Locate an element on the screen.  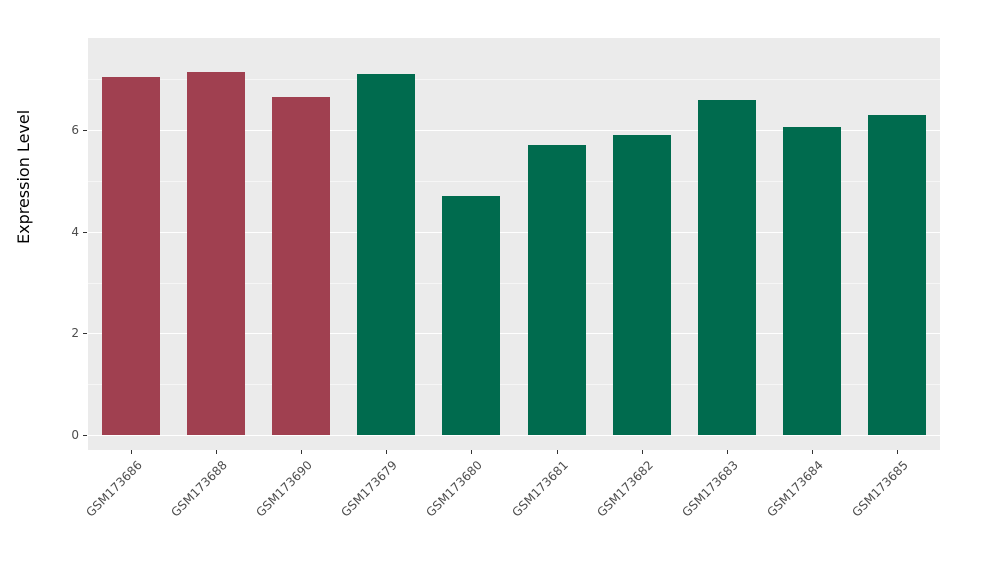
y-tick-label: 2 is located at coordinates (75, 333).